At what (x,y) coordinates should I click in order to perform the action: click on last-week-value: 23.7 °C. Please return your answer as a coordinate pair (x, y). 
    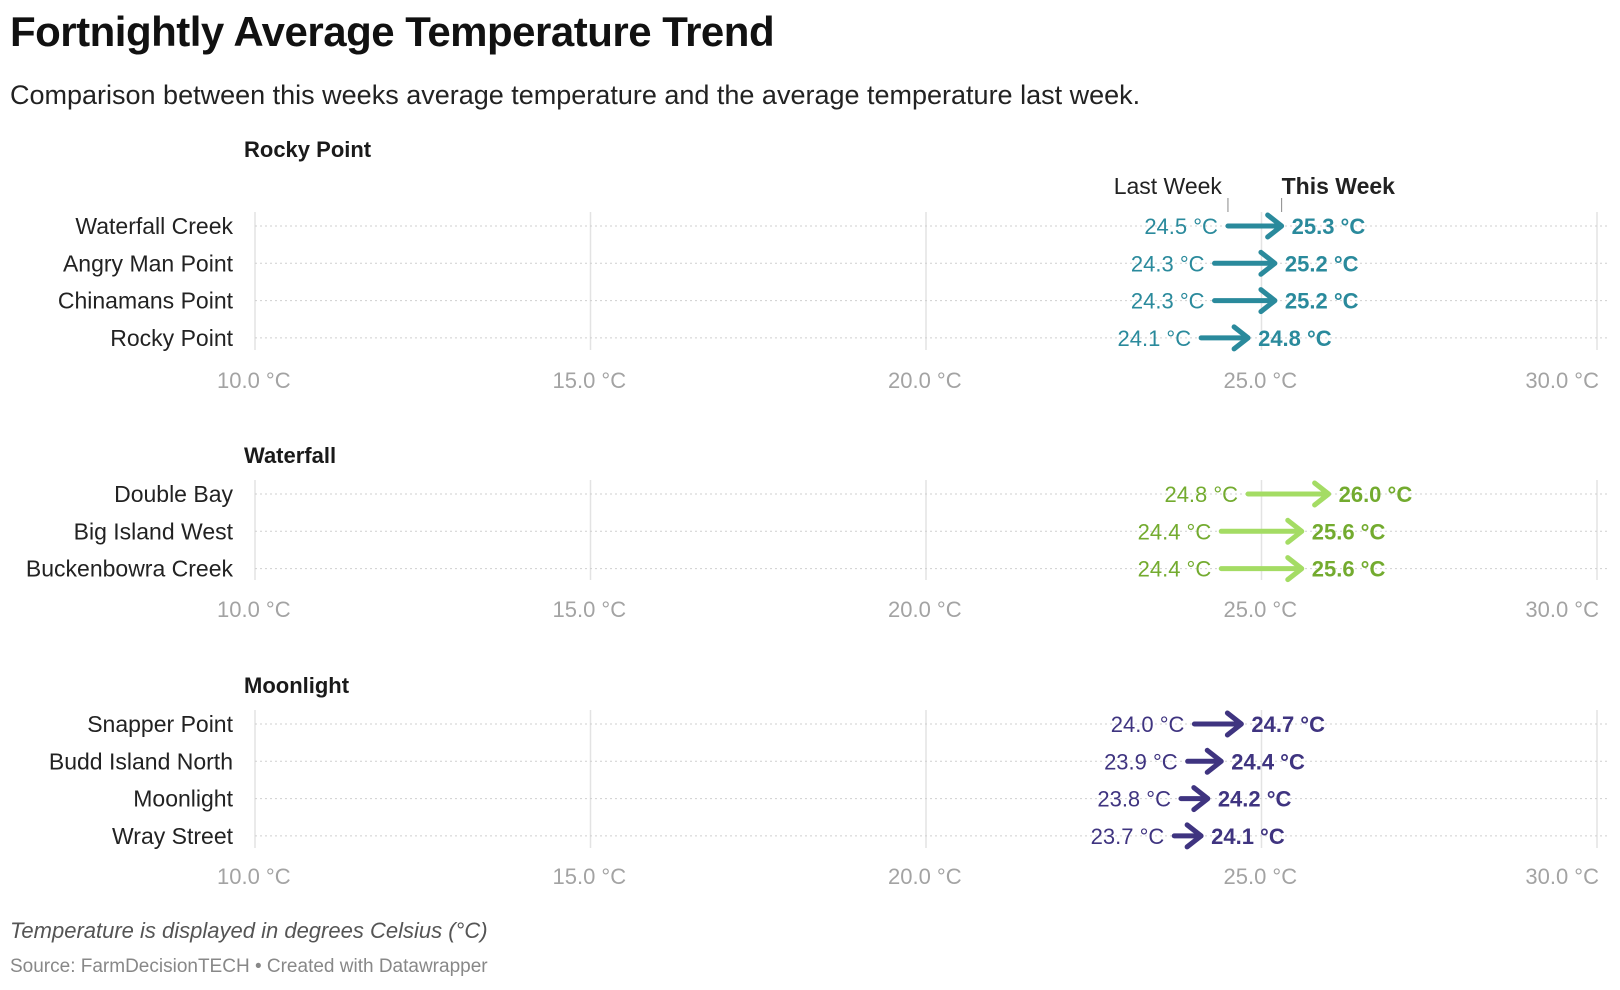
    Looking at the image, I should click on (1128, 836).